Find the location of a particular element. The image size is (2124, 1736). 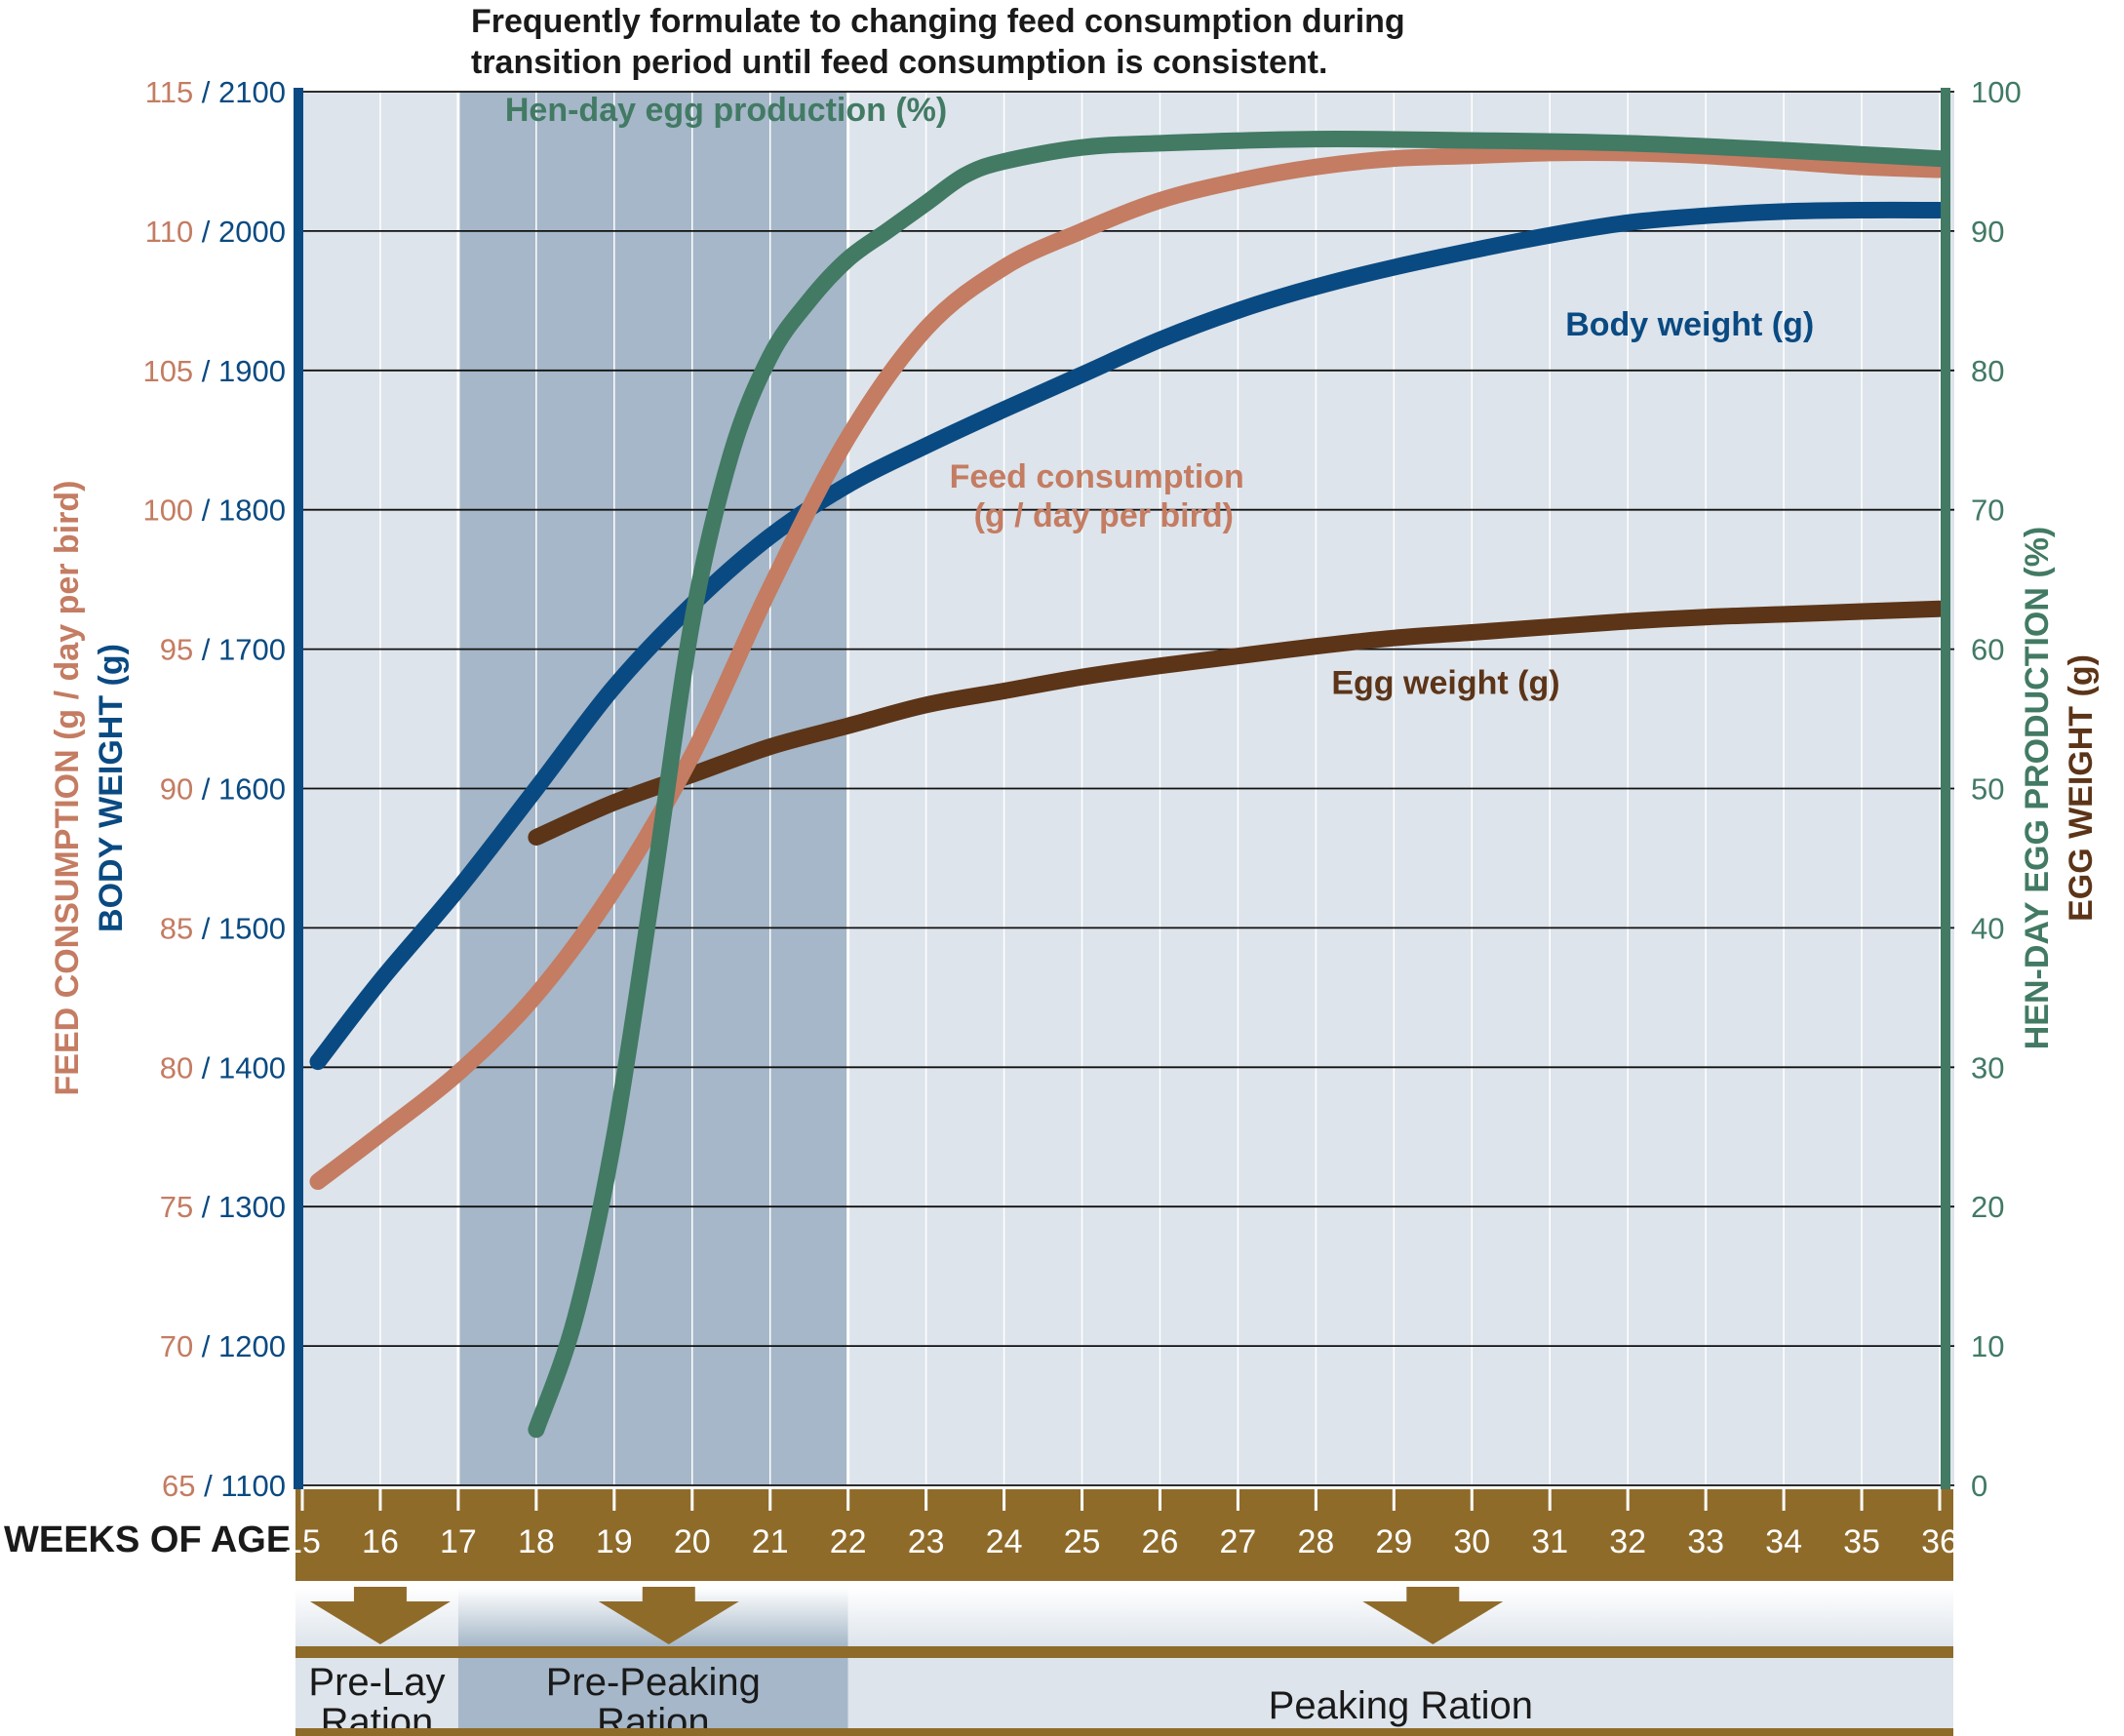

left-tick-label: 65 / 1100 is located at coordinates (224, 1486).